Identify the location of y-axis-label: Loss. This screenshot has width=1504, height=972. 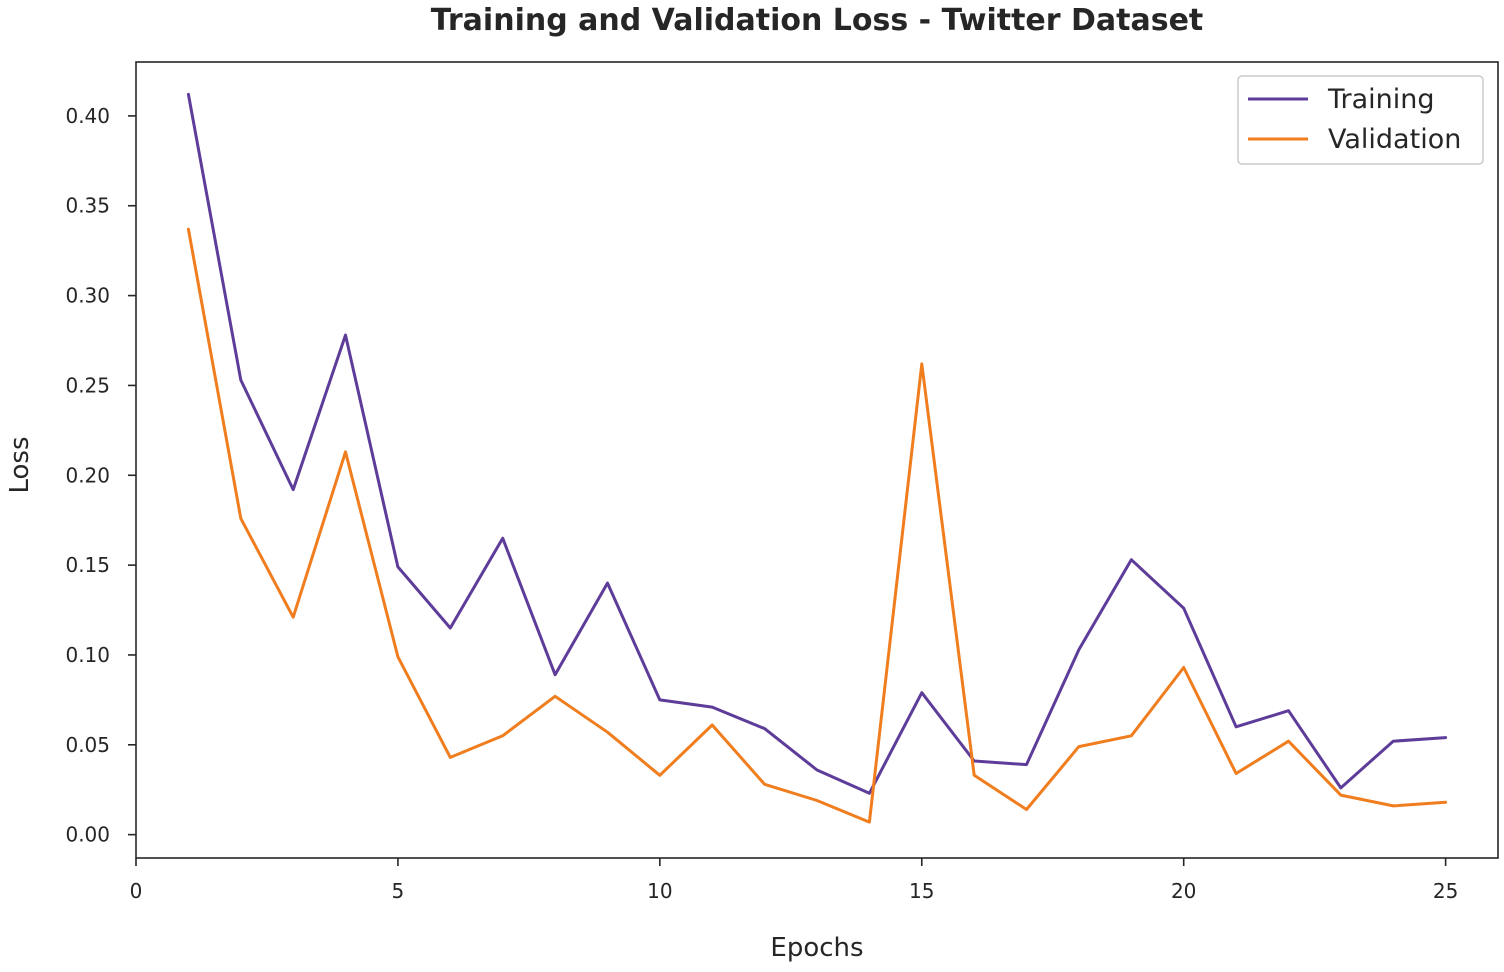
(20, 464).